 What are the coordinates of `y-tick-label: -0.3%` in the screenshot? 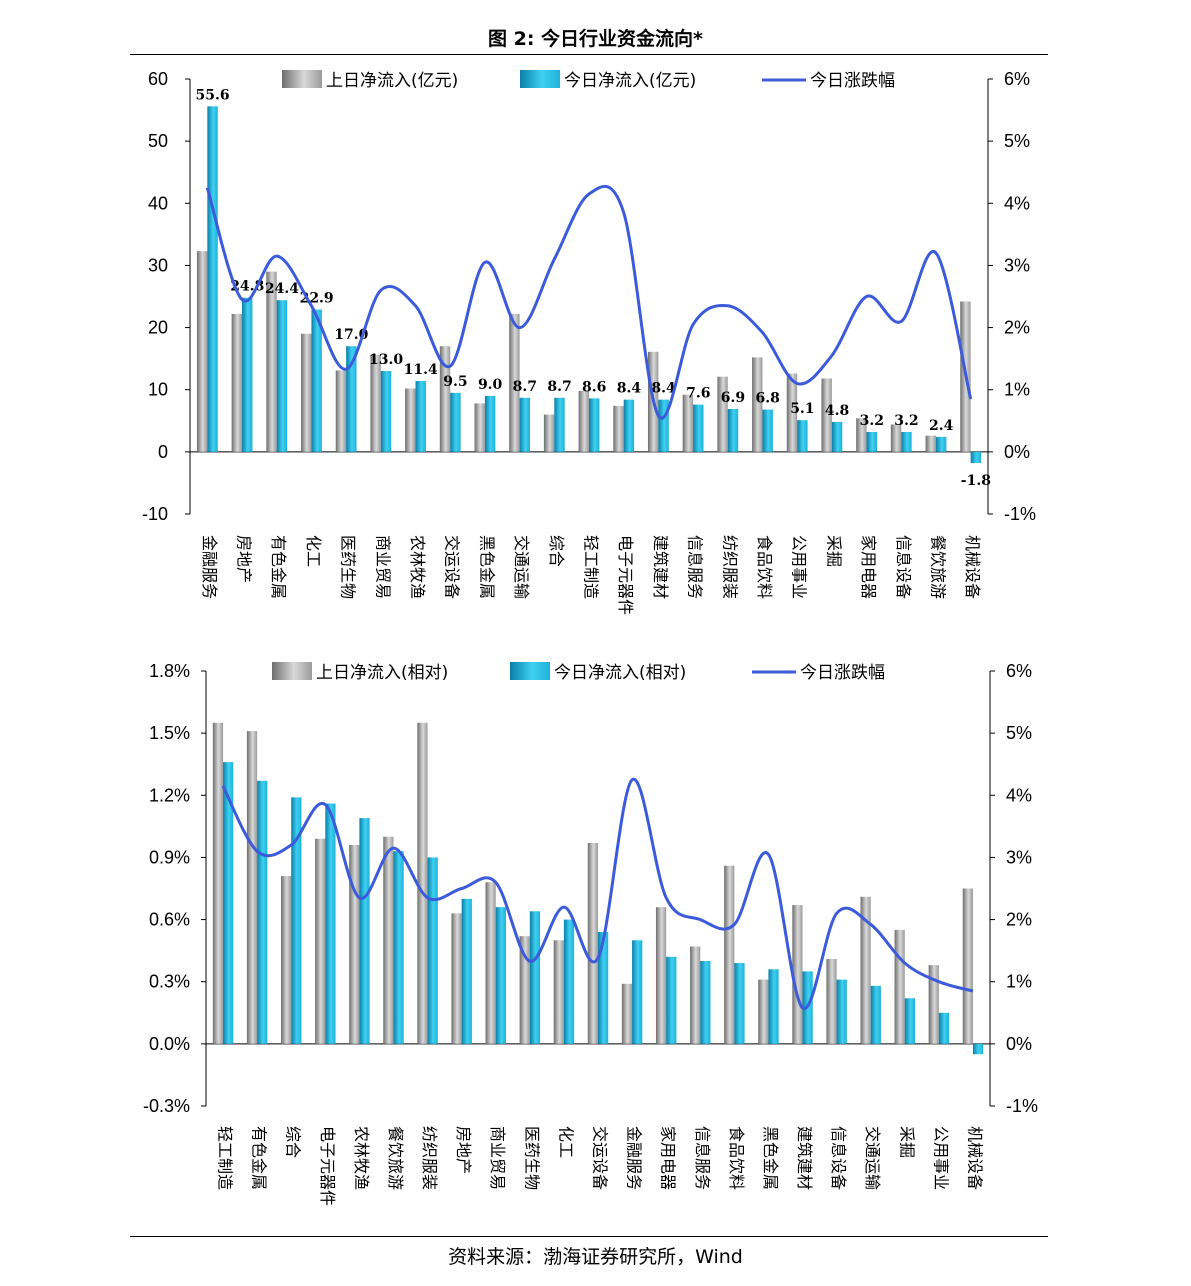 It's located at (166, 1106).